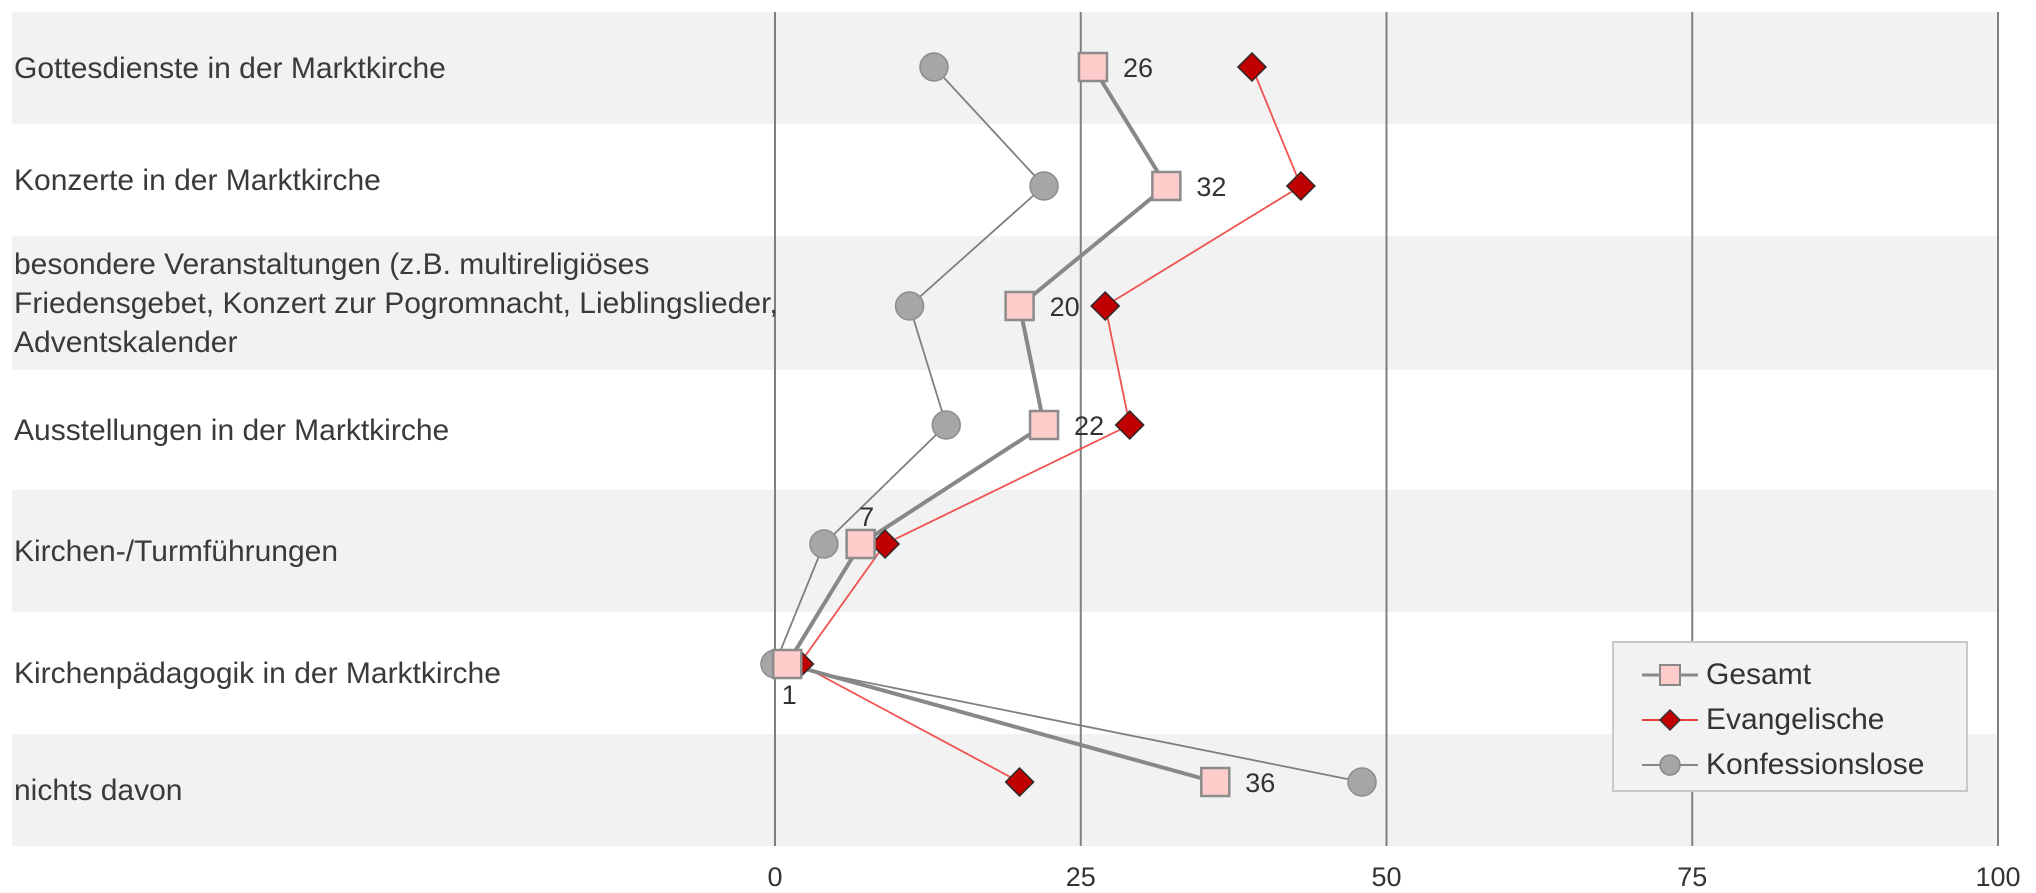 This screenshot has width=2036, height=893. Describe the element at coordinates (98, 790) in the screenshot. I see `category-label: nichts davon` at that location.